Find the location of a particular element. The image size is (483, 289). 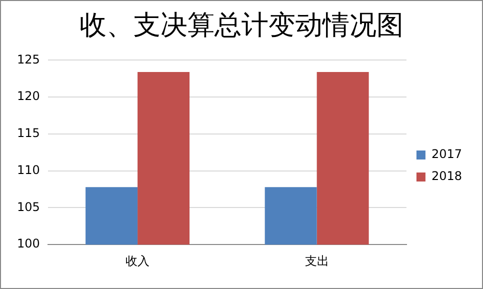

legend-label: 2018 is located at coordinates (446, 176).